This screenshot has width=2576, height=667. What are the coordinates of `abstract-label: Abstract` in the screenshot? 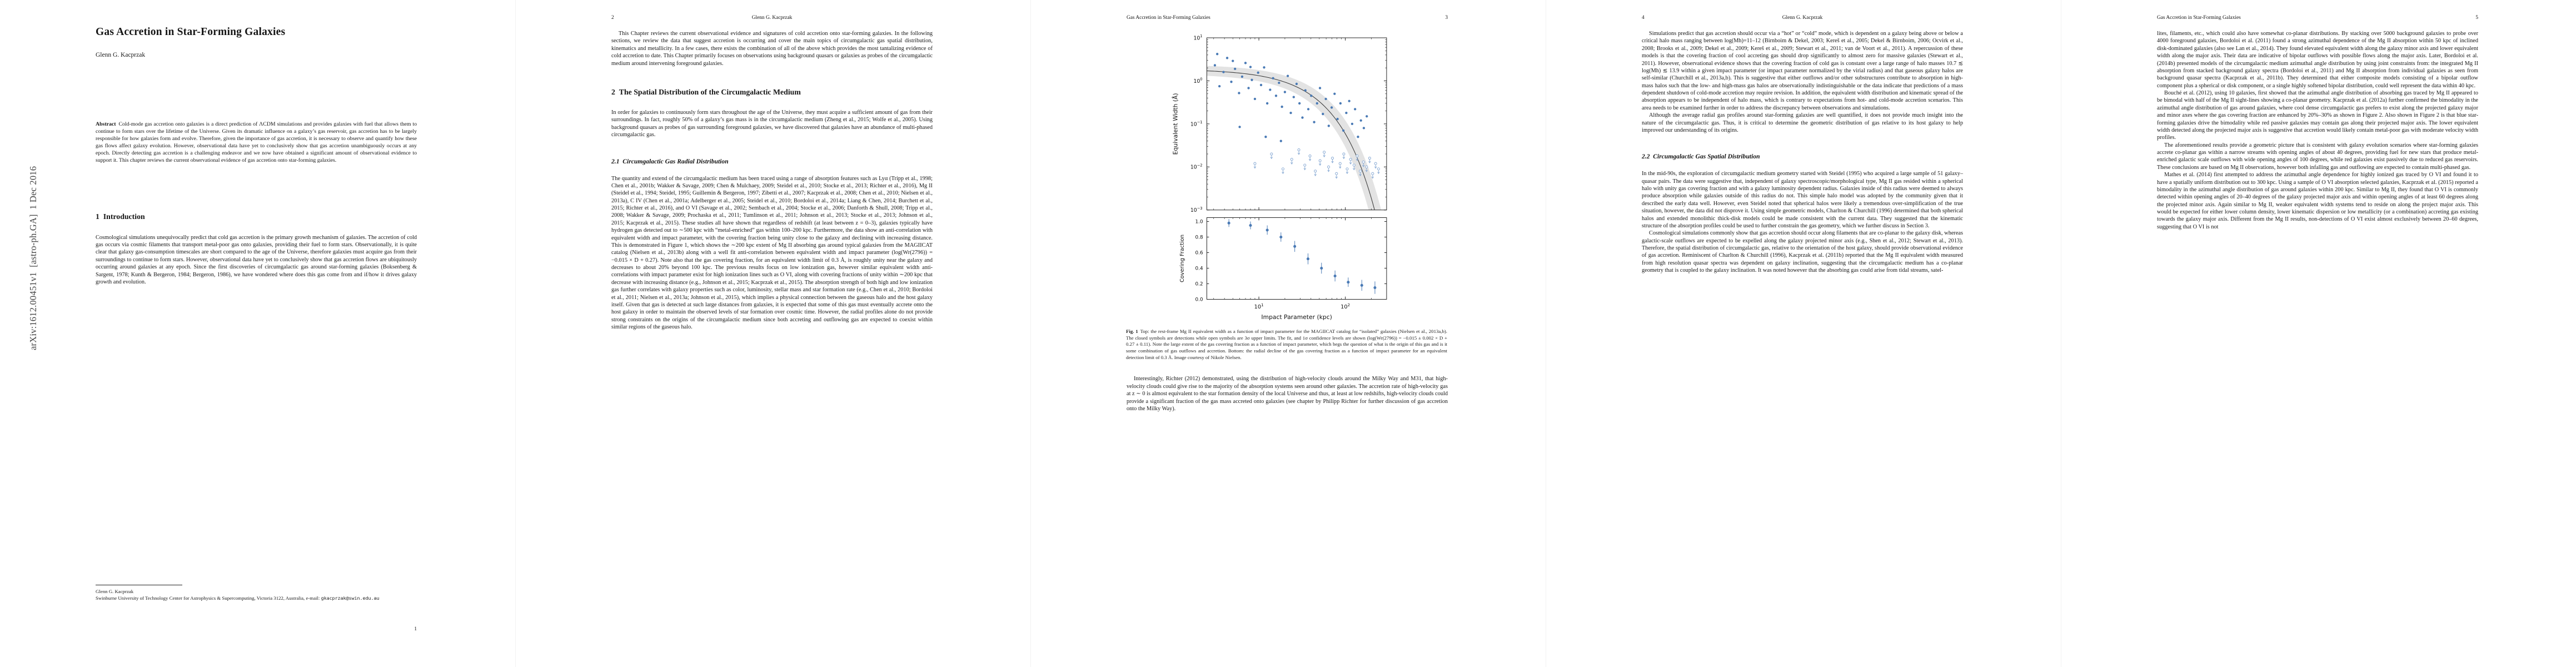 It's located at (106, 124).